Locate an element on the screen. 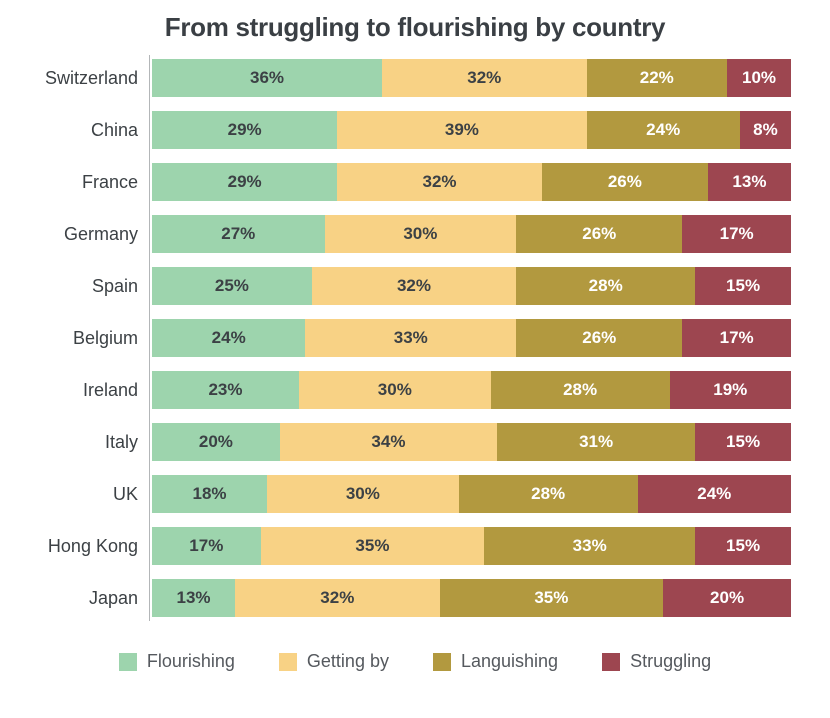 Image resolution: width=830 pixels, height=718 pixels. bar-stack: 24% 33% 26% 17% is located at coordinates (471, 338).